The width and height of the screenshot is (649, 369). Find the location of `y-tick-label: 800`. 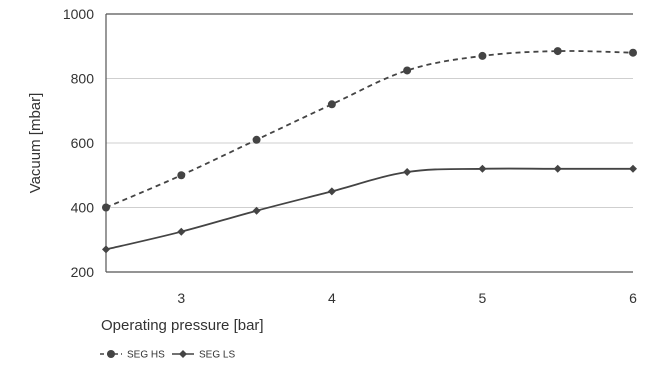

y-tick-label: 800 is located at coordinates (83, 79).